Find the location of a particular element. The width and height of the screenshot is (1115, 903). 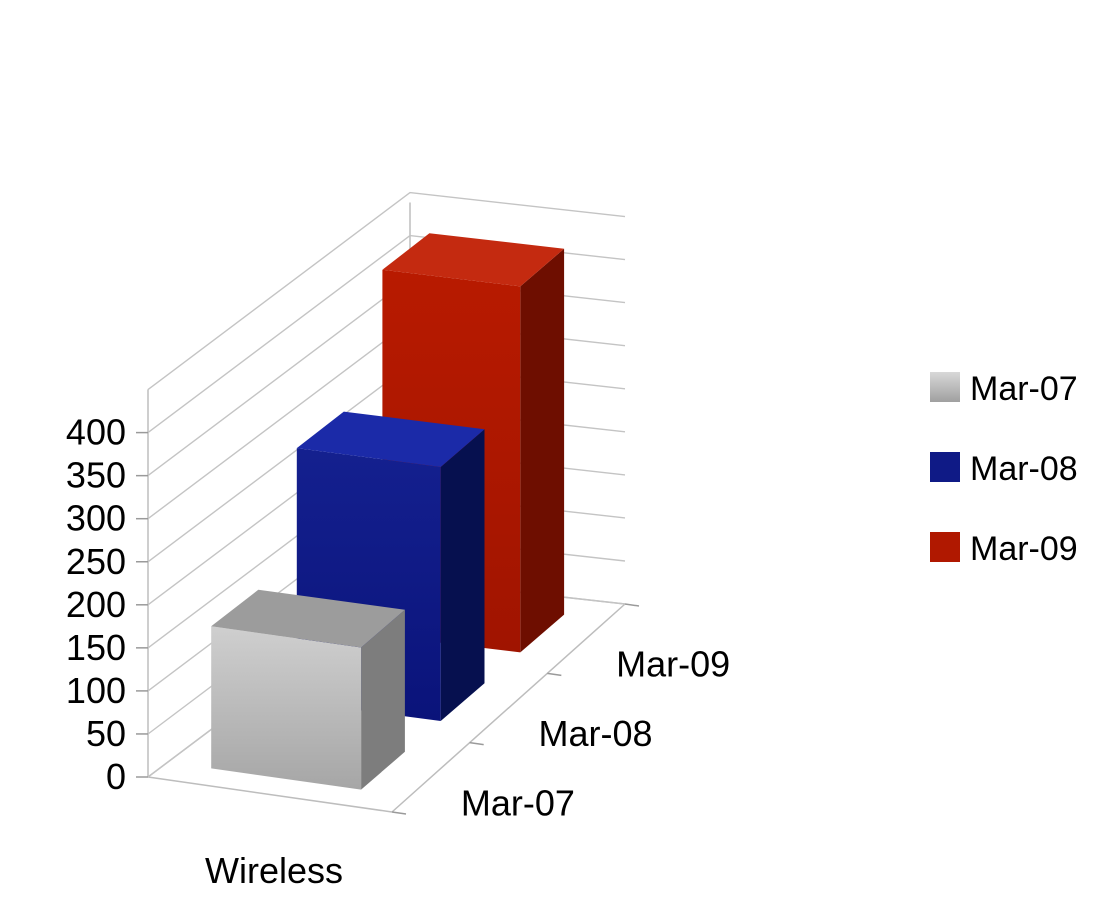

category-axis: Wireless is located at coordinates (274, 870).